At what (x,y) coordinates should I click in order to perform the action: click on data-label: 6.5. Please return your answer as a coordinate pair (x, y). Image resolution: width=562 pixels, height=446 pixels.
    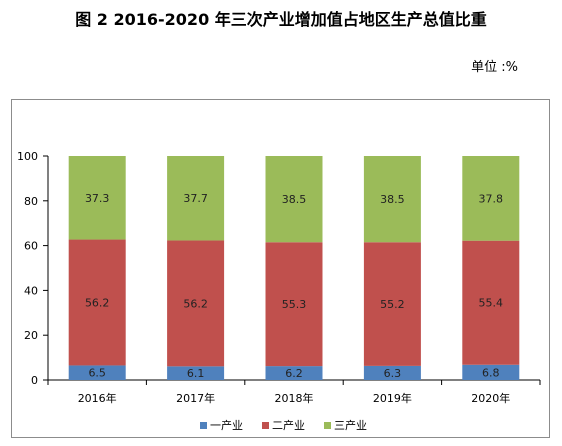
    Looking at the image, I should click on (97, 373).